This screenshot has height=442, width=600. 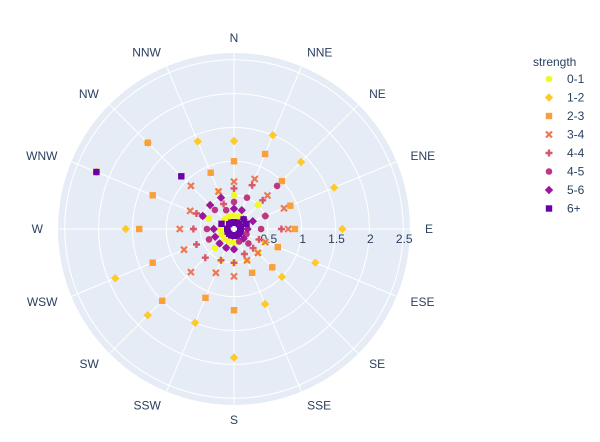 I want to click on legend-label: 0-1, so click(x=576, y=79).